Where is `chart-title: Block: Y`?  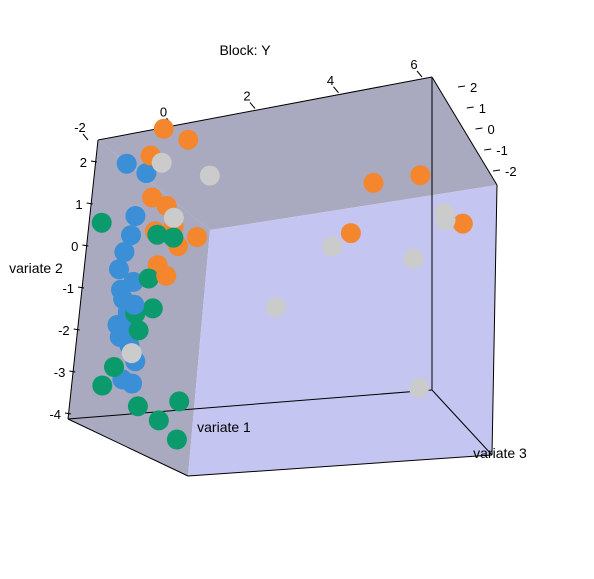
chart-title: Block: Y is located at coordinates (245, 50).